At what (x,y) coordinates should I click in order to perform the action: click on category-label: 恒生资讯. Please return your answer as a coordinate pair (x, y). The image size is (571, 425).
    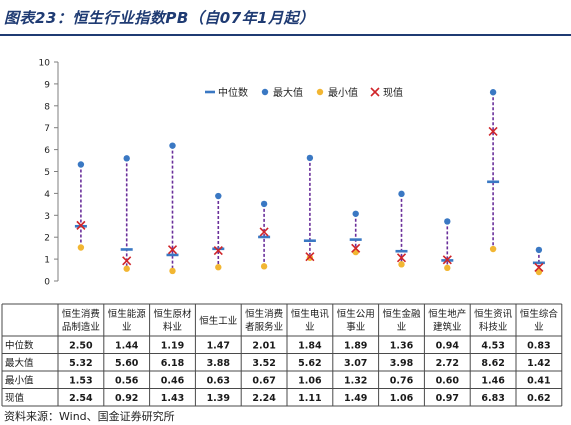
    Looking at the image, I should click on (493, 314).